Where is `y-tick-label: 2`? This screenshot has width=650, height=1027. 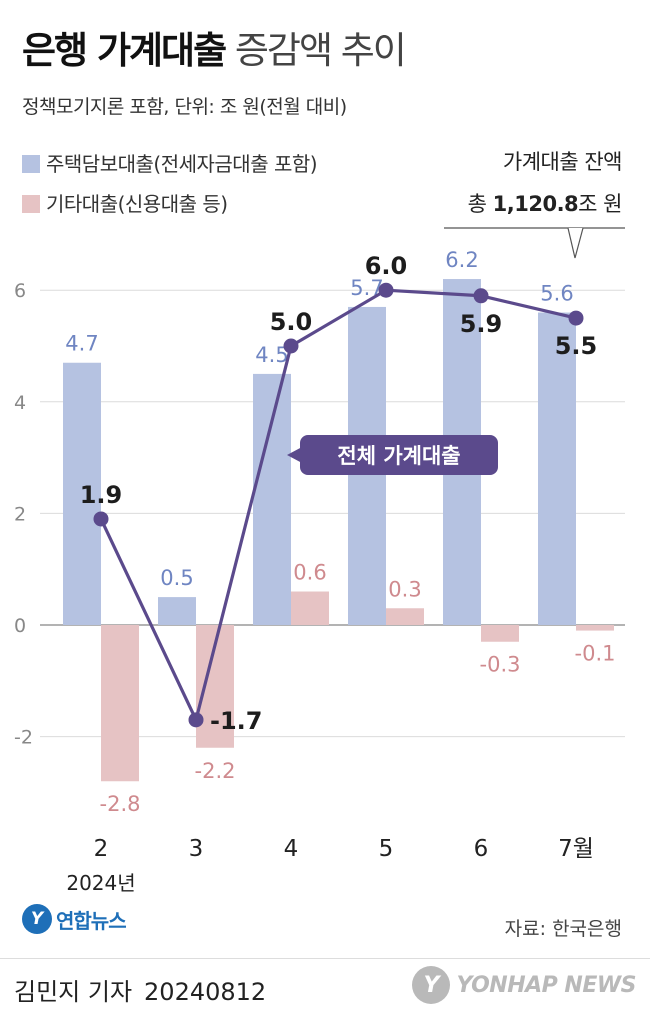 y-tick-label: 2 is located at coordinates (20, 514).